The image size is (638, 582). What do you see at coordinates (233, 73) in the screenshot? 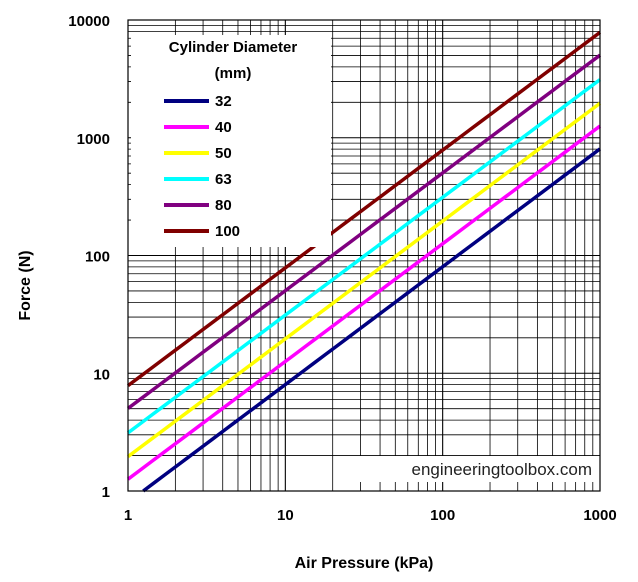
I see `legend-title-unit: (mm)` at bounding box center [233, 73].